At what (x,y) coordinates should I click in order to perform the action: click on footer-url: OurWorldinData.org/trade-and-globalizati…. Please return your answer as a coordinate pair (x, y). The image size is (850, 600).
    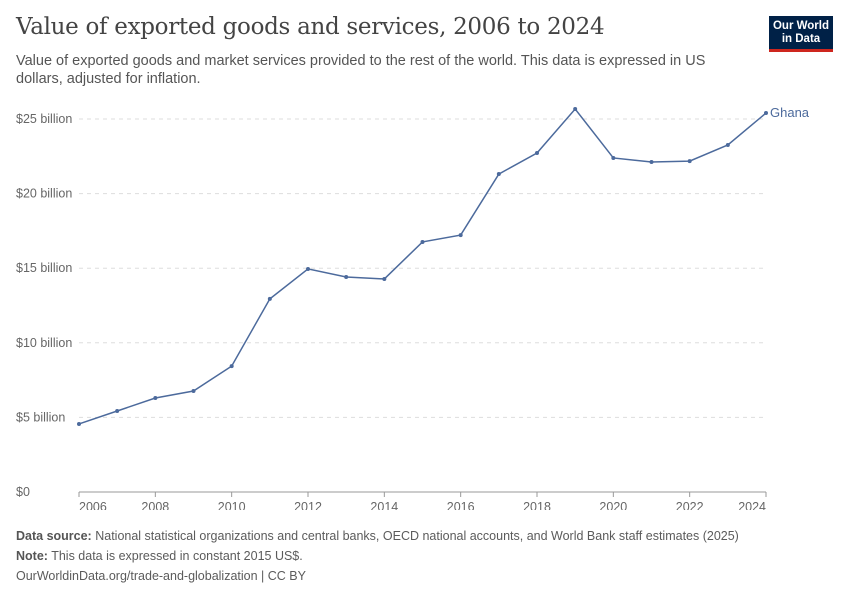
    Looking at the image, I should click on (161, 576).